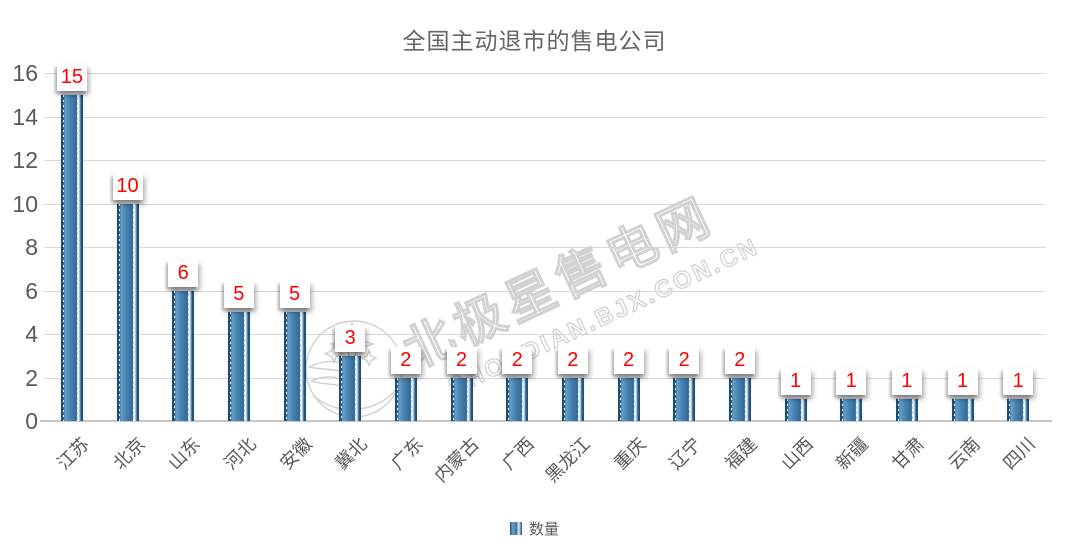 This screenshot has width=1069, height=557. What do you see at coordinates (741, 453) in the screenshot?
I see `x-axis-label: 福建` at bounding box center [741, 453].